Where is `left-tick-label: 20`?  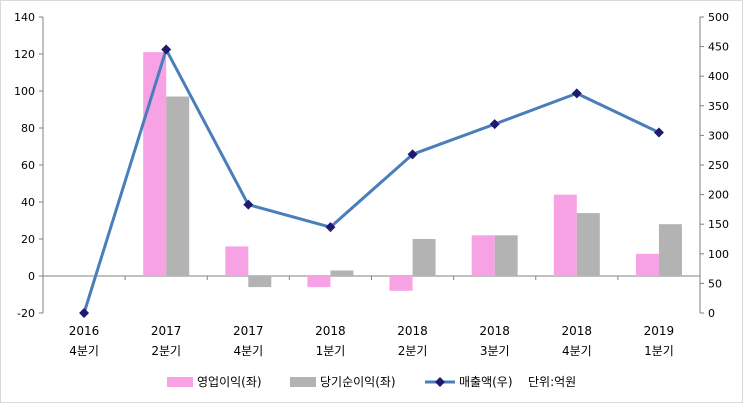
left-tick-label: 20 is located at coordinates (28, 239).